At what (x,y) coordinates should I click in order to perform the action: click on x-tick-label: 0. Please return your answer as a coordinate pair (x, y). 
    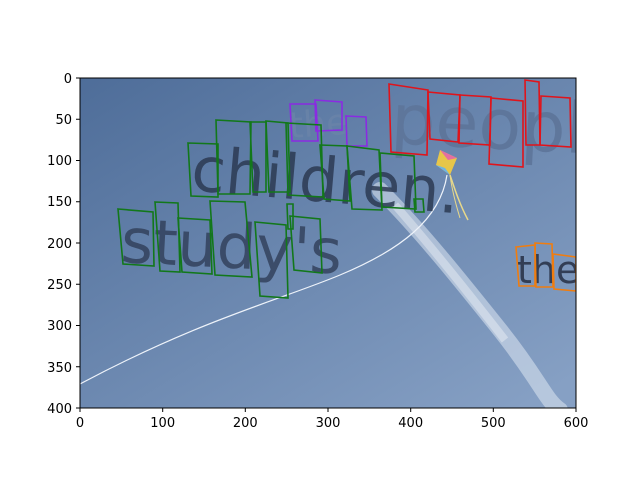
    Looking at the image, I should click on (80, 423).